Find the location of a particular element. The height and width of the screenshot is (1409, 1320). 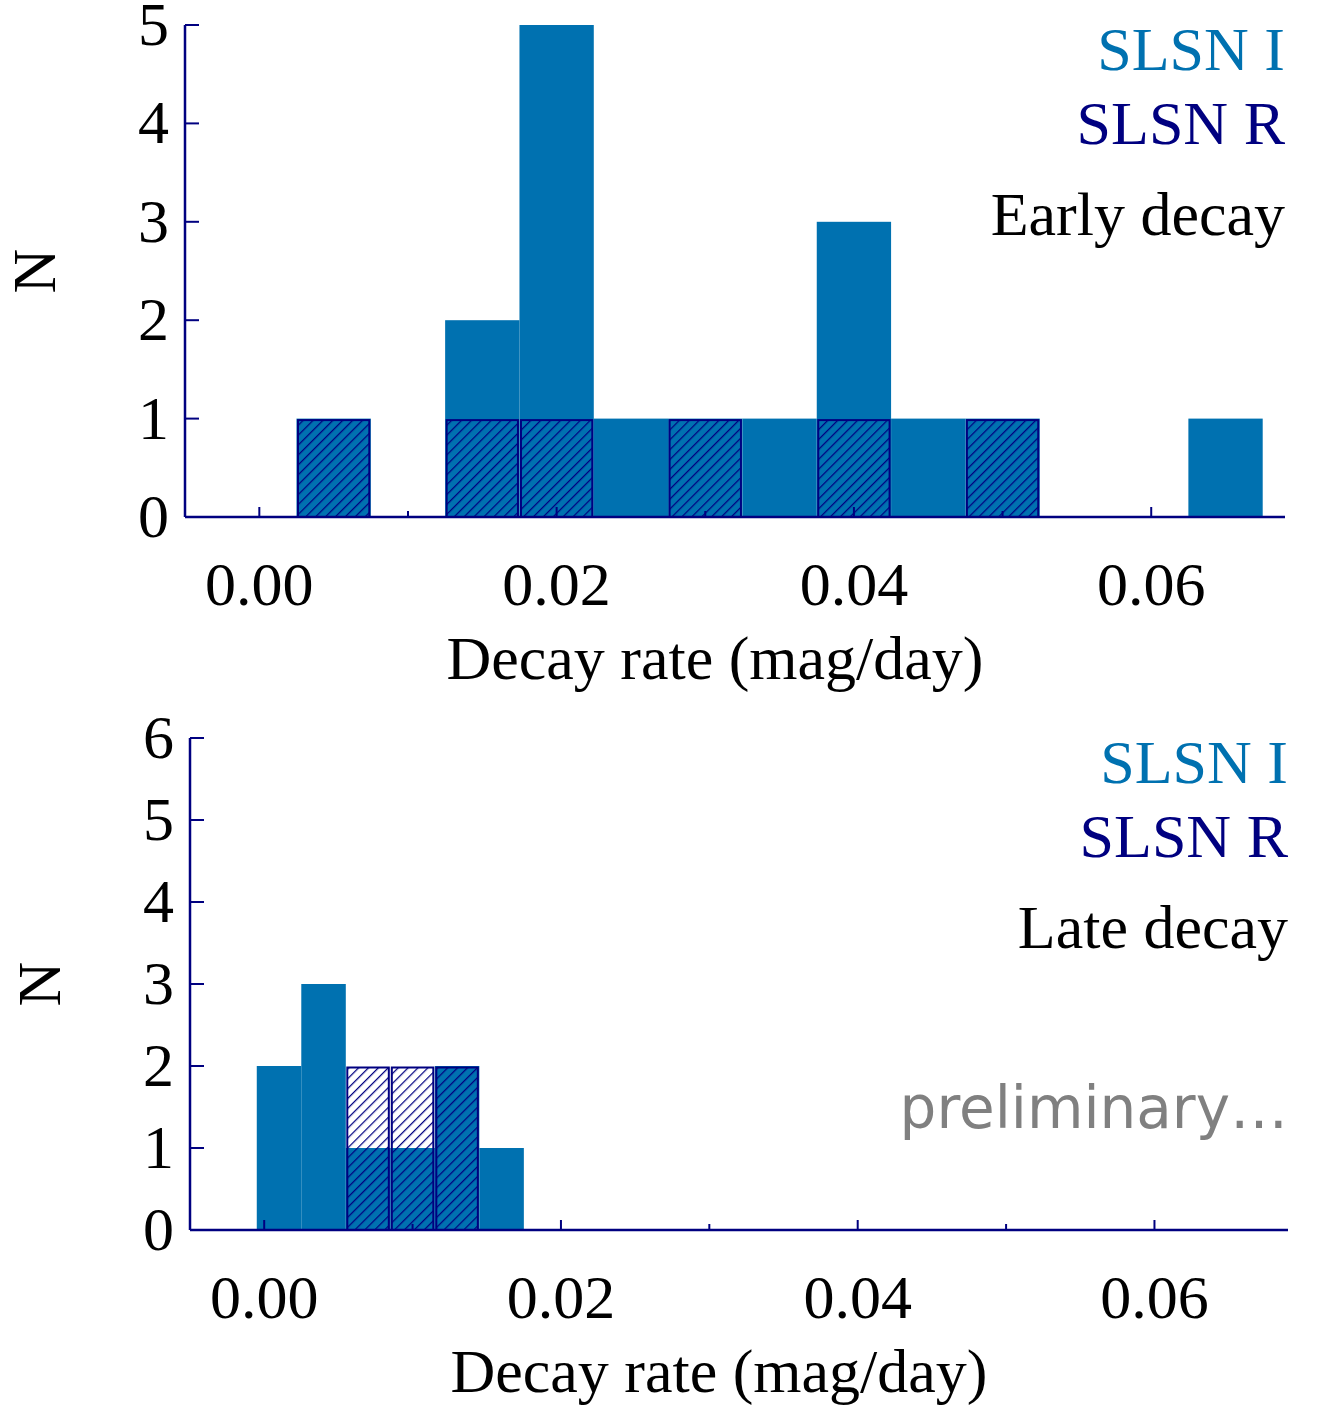

text: Early decay is located at coordinates (1137, 214).